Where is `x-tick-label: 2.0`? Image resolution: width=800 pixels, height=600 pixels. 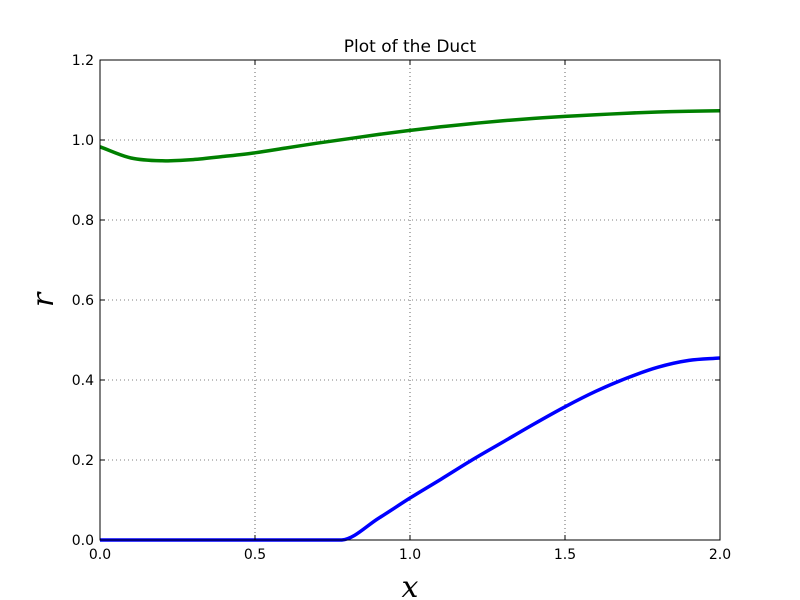 x-tick-label: 2.0 is located at coordinates (720, 555).